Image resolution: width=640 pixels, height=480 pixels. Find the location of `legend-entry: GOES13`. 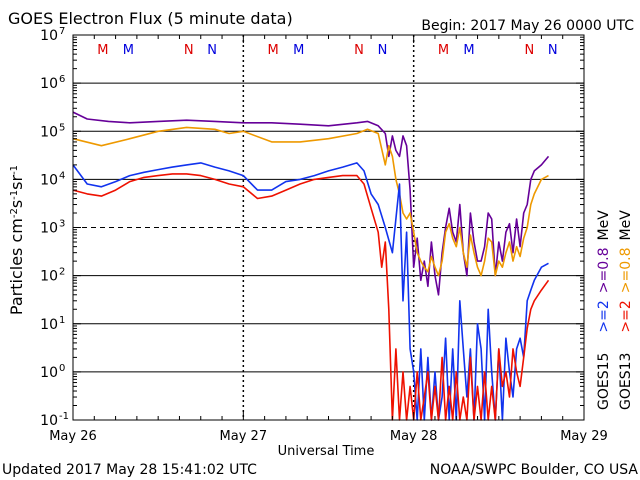

legend-entry: GOES13 is located at coordinates (626, 381).